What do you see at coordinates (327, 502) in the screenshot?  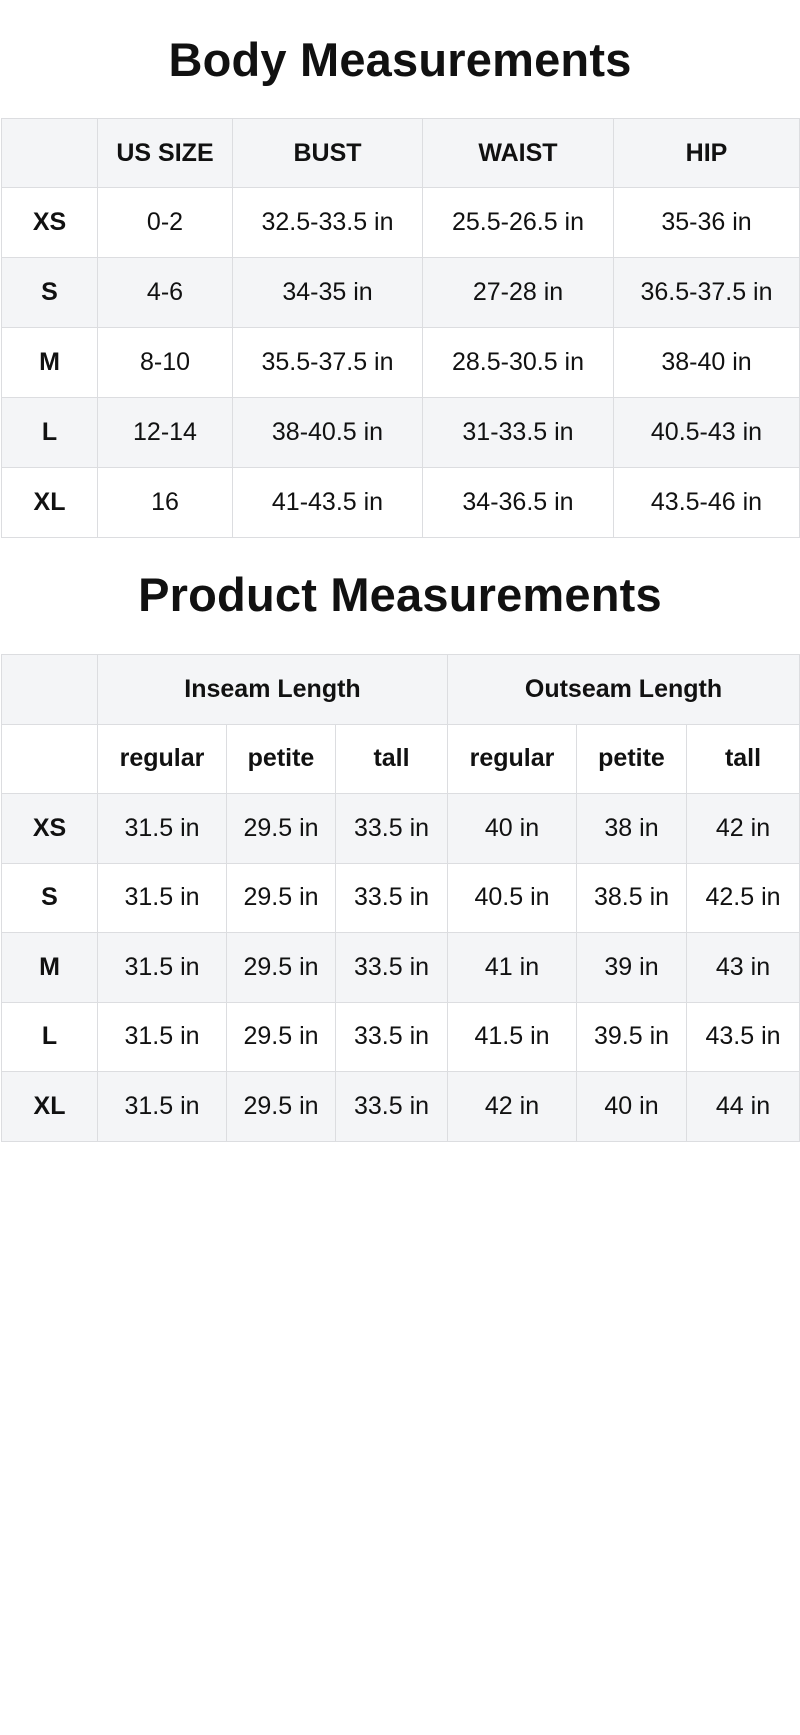 I see `table-cell: 41-43.5 in` at bounding box center [327, 502].